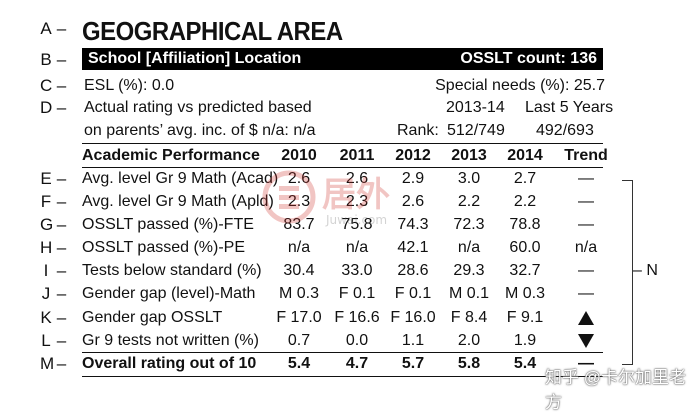  I want to click on cell: 1.1, so click(413, 340).